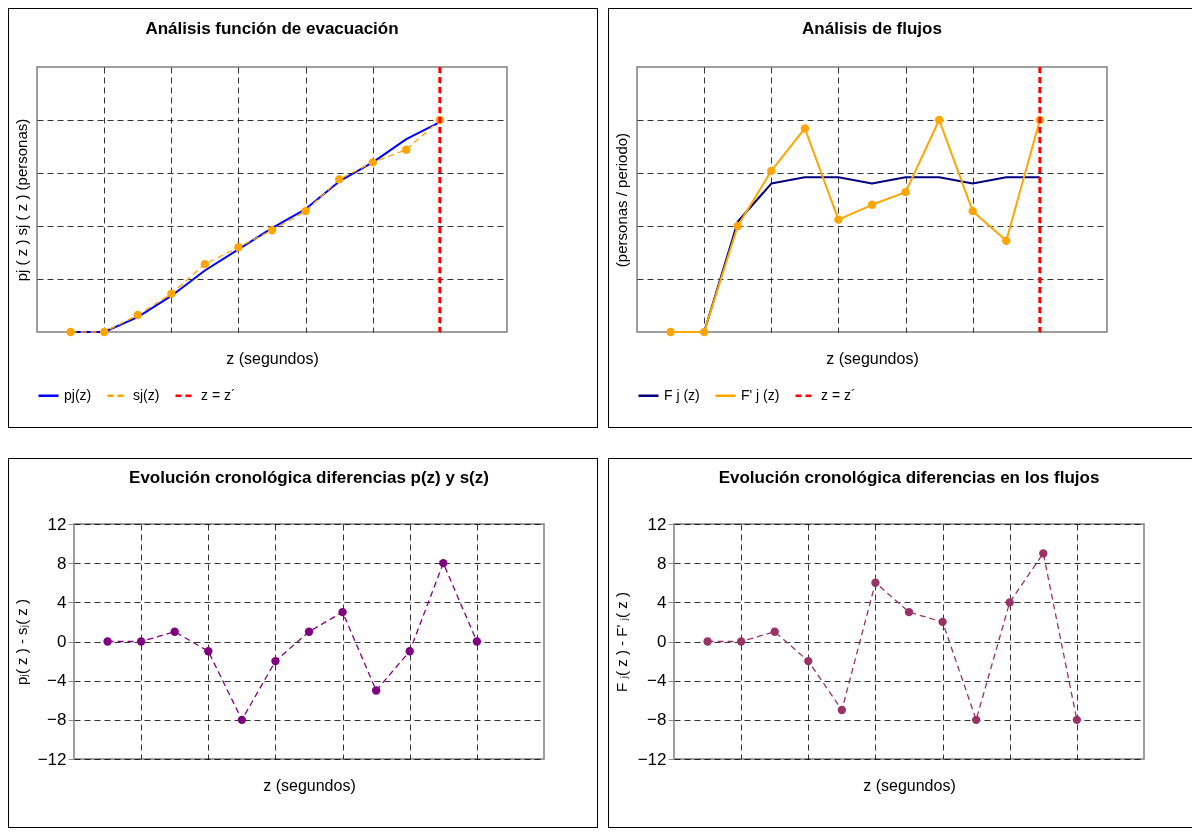 Image resolution: width=1192 pixels, height=834 pixels. I want to click on y-axis-title: pj ( z ) sj ( z ) (personas), so click(21, 200).